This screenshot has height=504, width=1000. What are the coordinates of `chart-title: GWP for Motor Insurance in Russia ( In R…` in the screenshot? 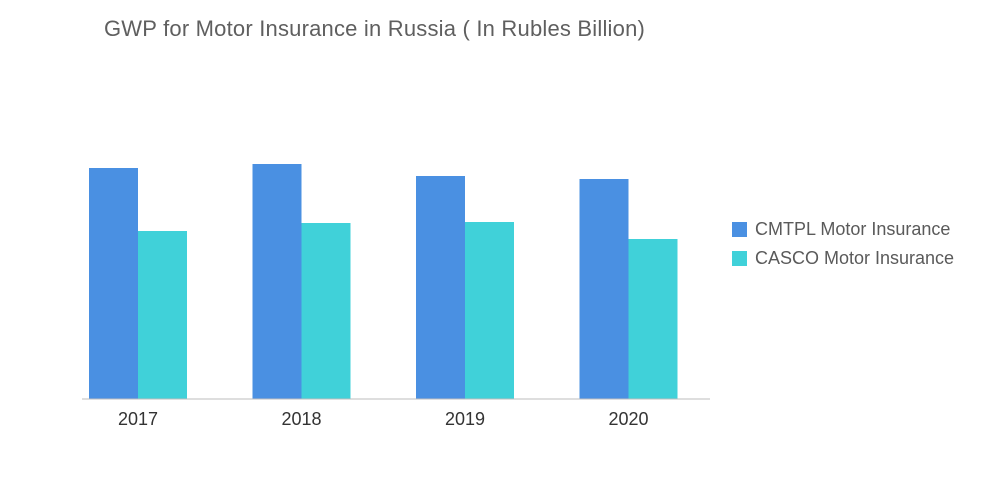 It's located at (375, 28).